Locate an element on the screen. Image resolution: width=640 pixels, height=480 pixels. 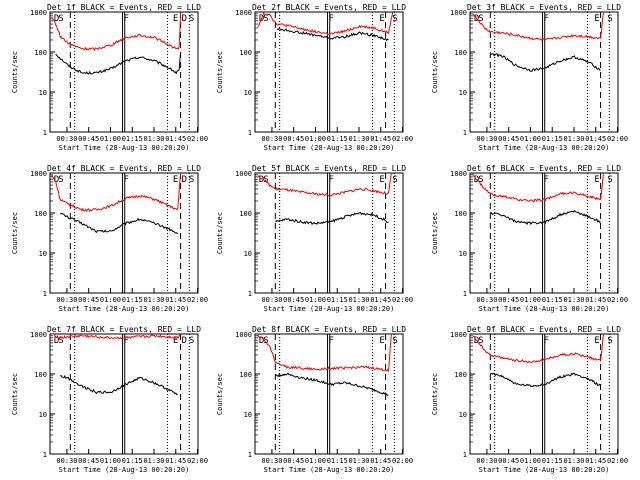
plot-frame is located at coordinates (124, 394).